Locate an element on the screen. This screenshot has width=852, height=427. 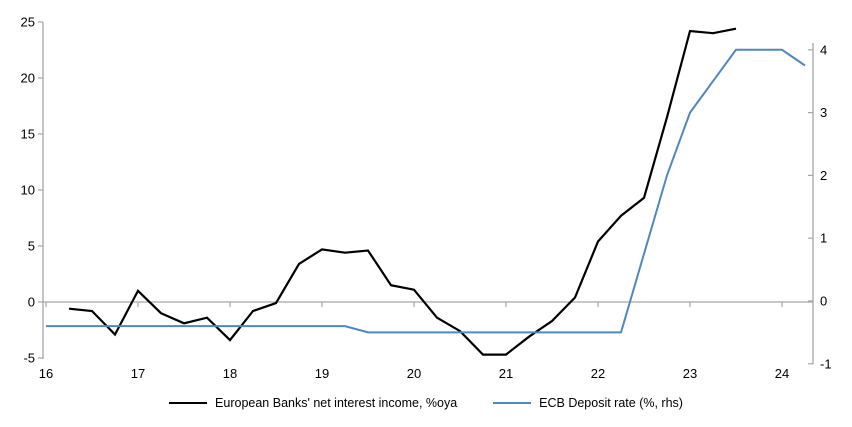
x-axis-tick-label: 18 is located at coordinates (230, 373).